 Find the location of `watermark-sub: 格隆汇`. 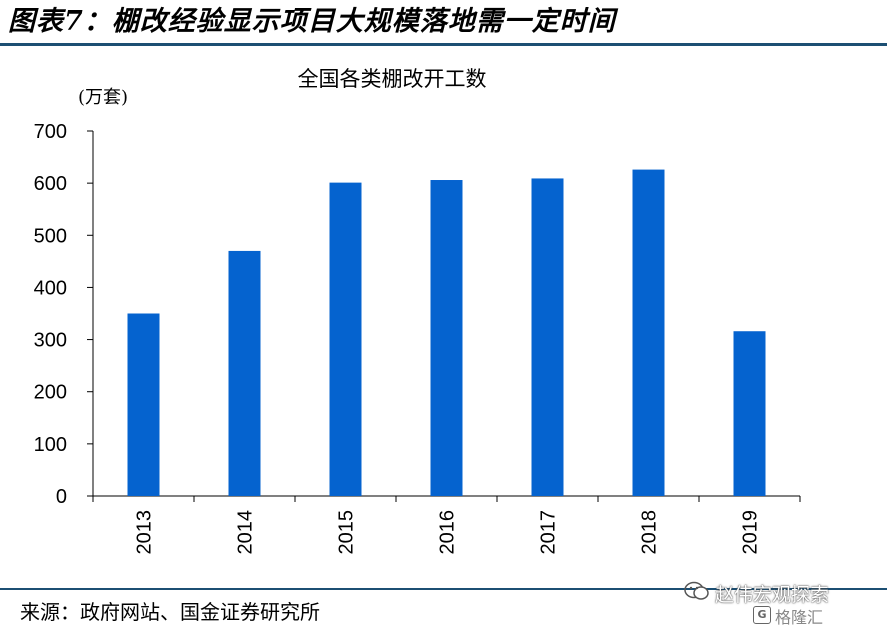

watermark-sub: 格隆汇 is located at coordinates (799, 617).